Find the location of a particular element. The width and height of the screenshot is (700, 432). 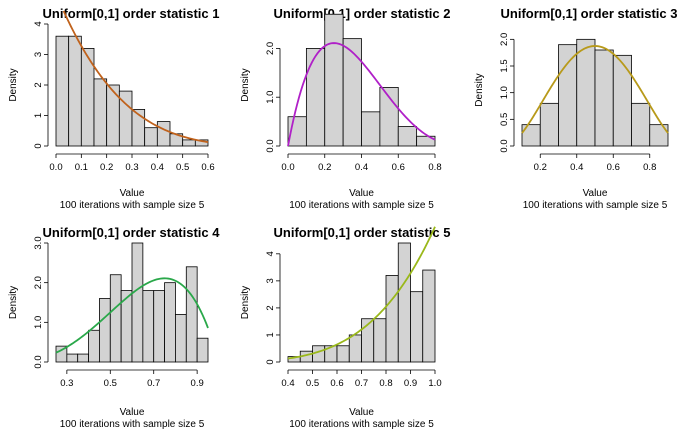

x-tick-label: 1.0 is located at coordinates (434, 383).